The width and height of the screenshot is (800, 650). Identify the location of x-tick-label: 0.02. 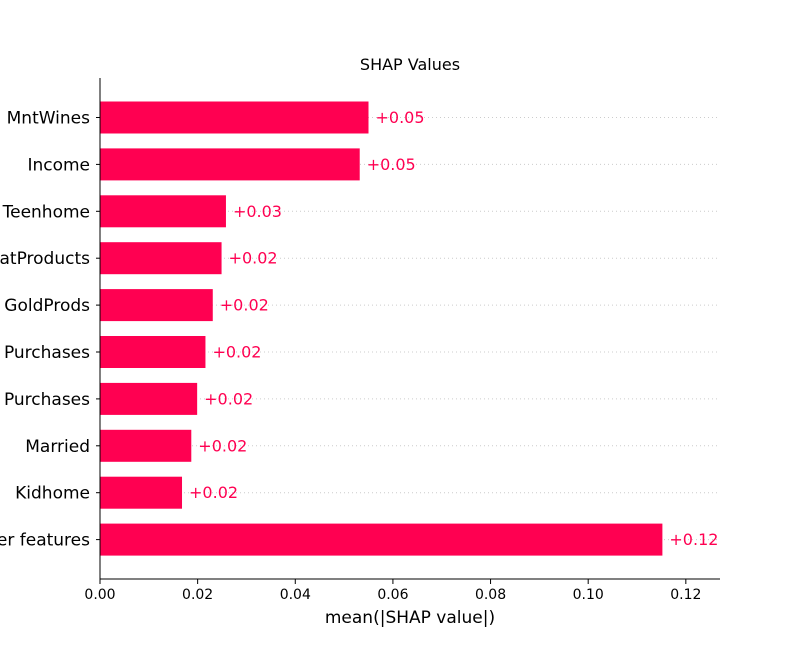
(197, 595).